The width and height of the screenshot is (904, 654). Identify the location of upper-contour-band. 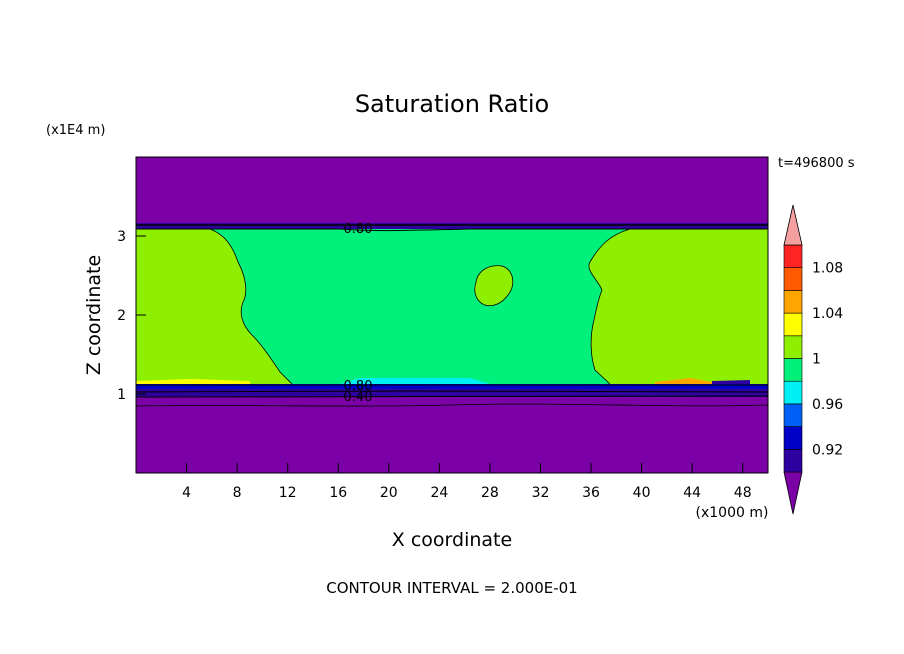
(452, 226).